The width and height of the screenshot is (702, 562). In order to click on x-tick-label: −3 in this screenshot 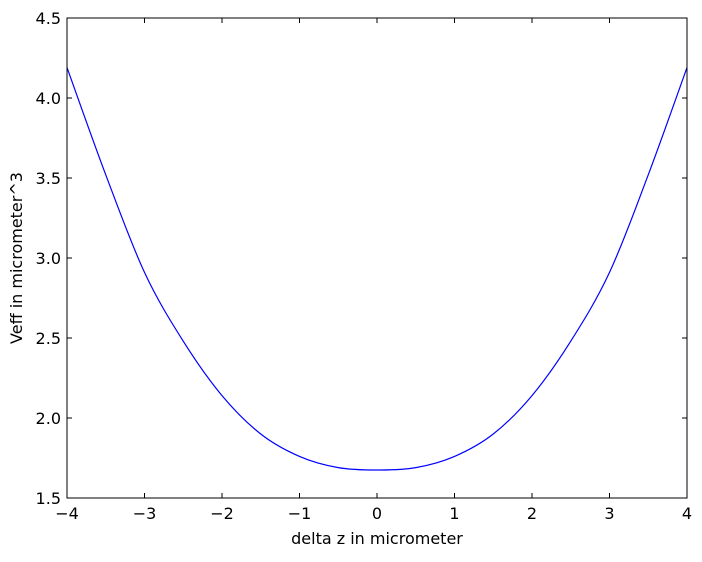, I will do `click(145, 513)`.